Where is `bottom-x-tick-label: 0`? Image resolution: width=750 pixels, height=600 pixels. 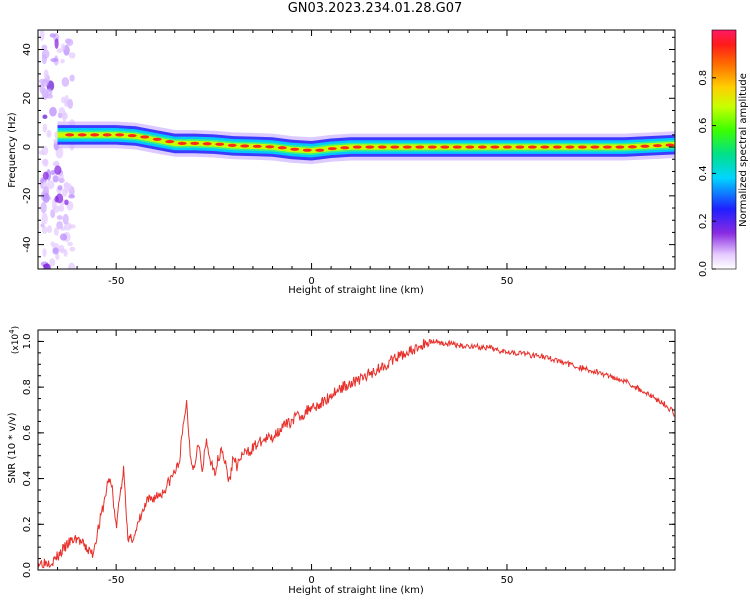 bottom-x-tick-label: 0 is located at coordinates (311, 580).